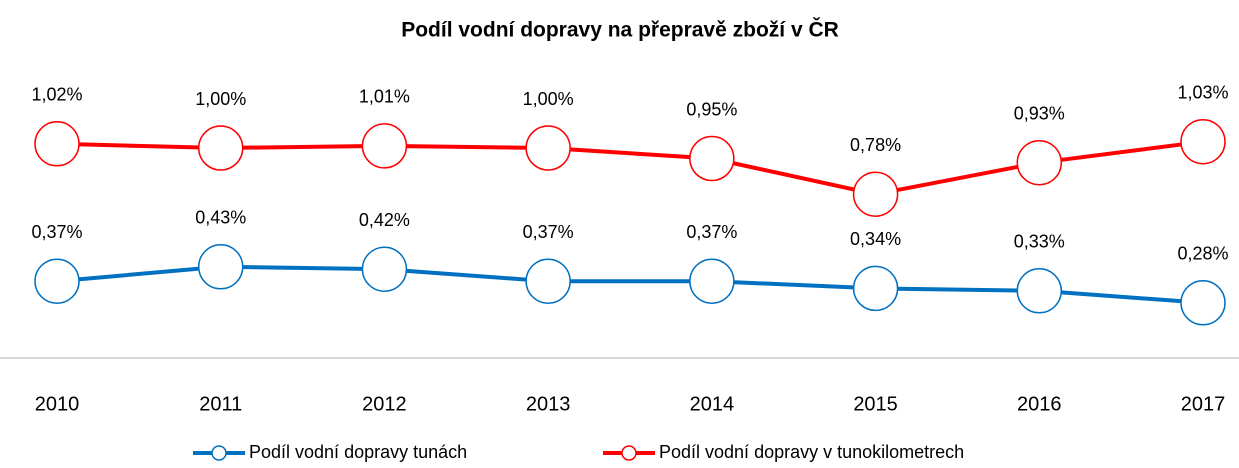 The height and width of the screenshot is (468, 1239). Describe the element at coordinates (1039, 242) in the screenshot. I see `data-label: 0,33%` at that location.